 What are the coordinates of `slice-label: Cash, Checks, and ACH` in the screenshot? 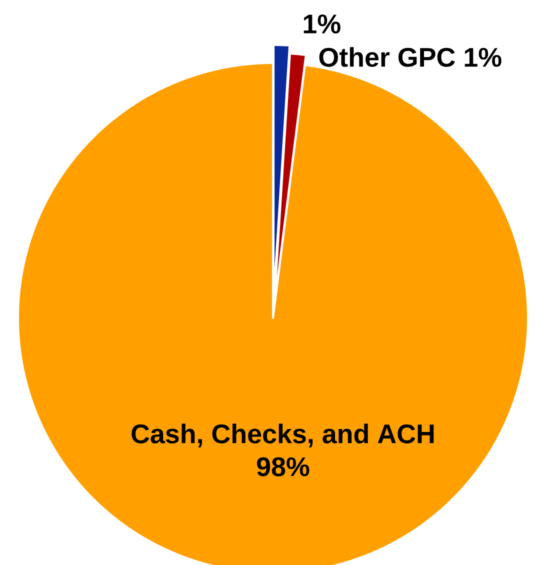 It's located at (283, 436).